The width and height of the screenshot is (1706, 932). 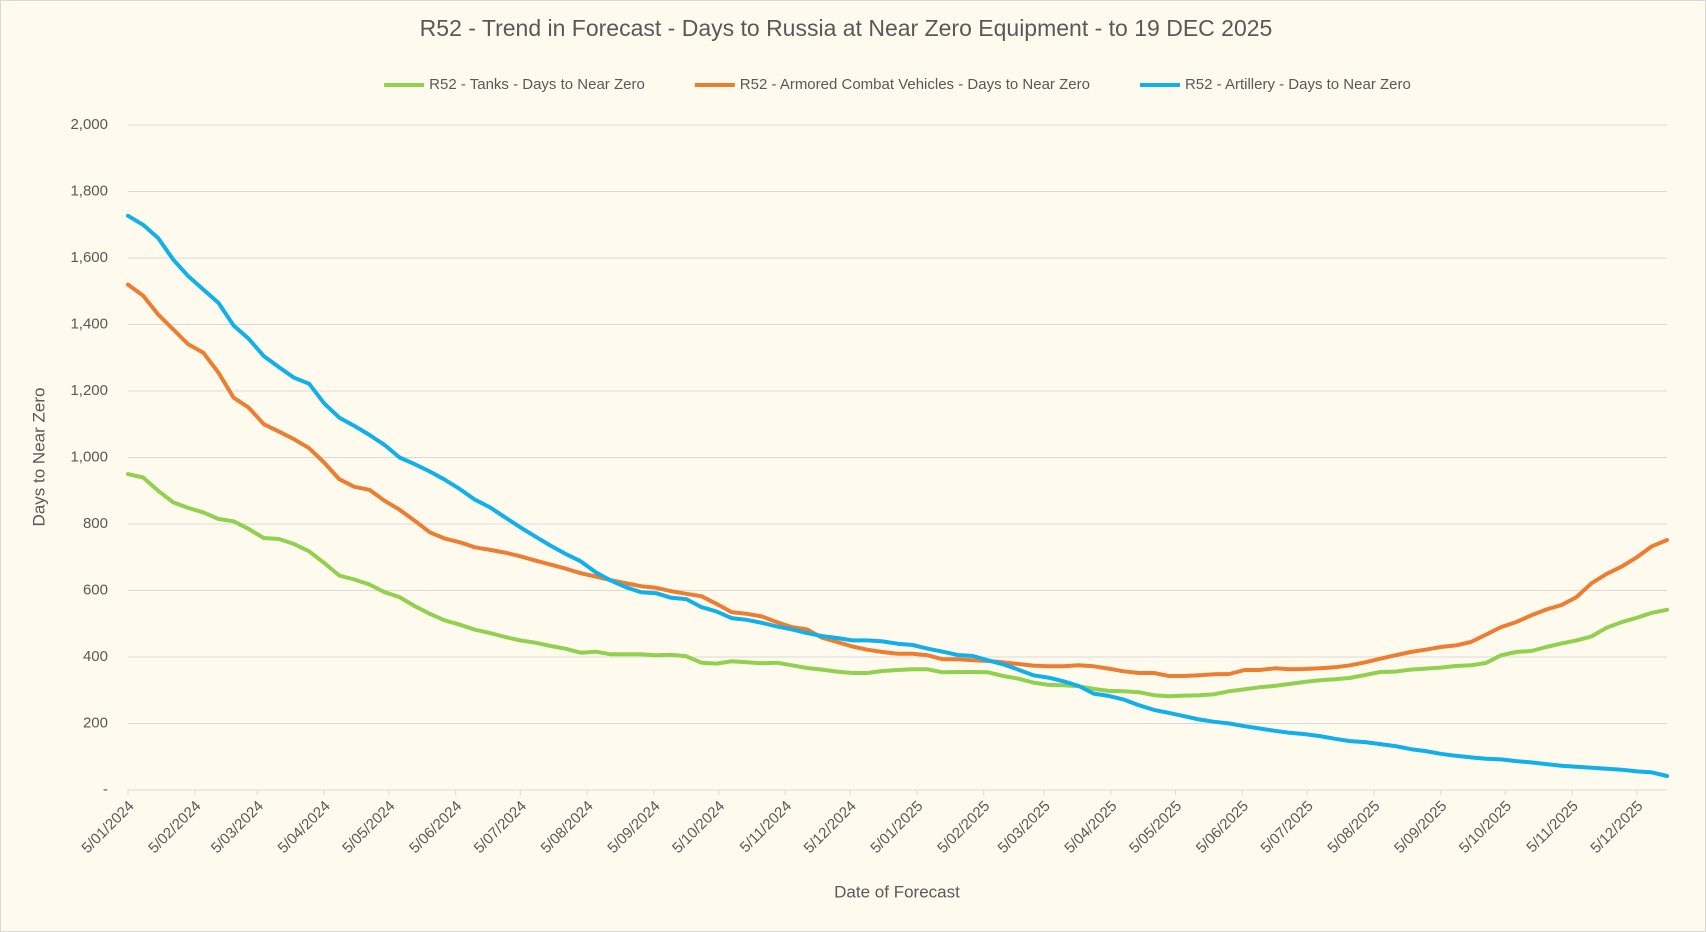 I want to click on y-tick-label: 200, so click(x=95, y=722).